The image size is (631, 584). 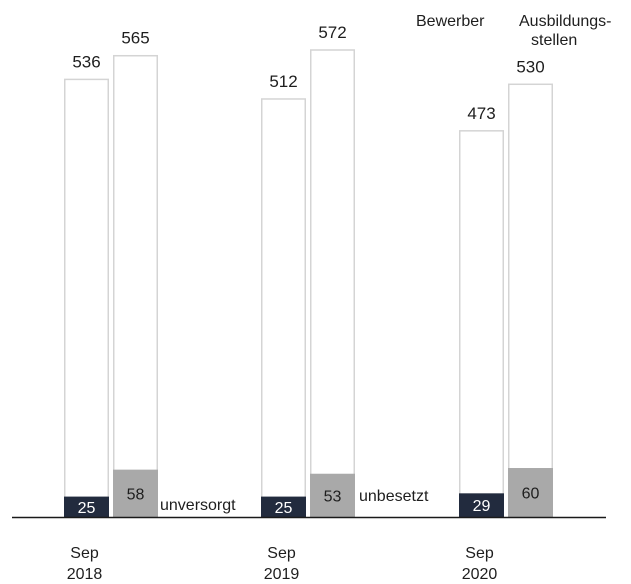 I want to click on category-label-2: Sep 2020, so click(x=480, y=564).